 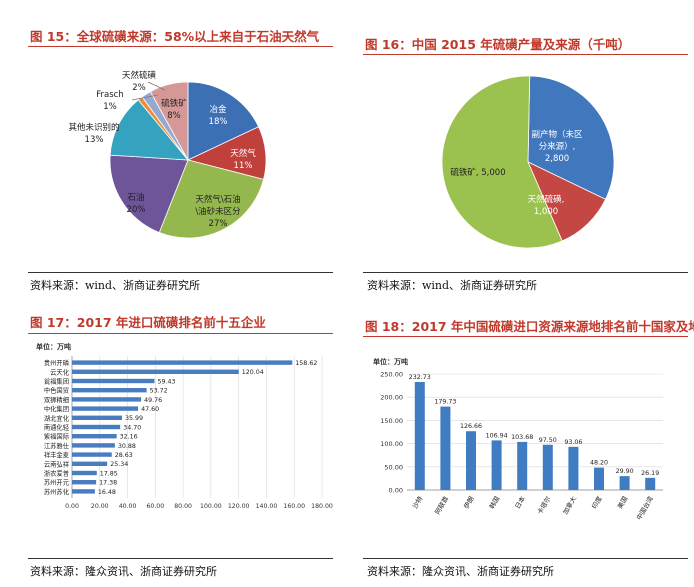 What do you see at coordinates (93, 127) in the screenshot?
I see `pie15-label-4: 其他未识别的` at bounding box center [93, 127].